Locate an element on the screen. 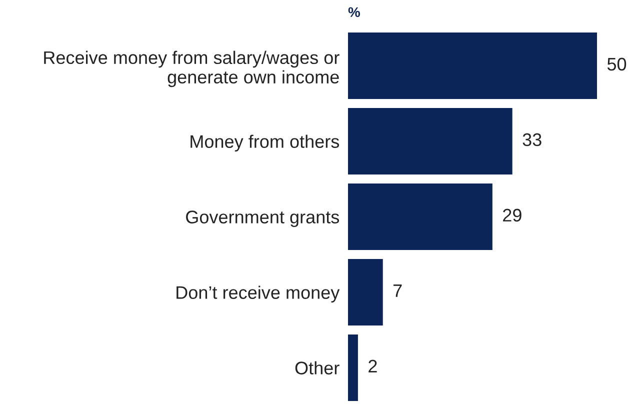 The height and width of the screenshot is (407, 634). y-tick-label: Money from others is located at coordinates (265, 143).